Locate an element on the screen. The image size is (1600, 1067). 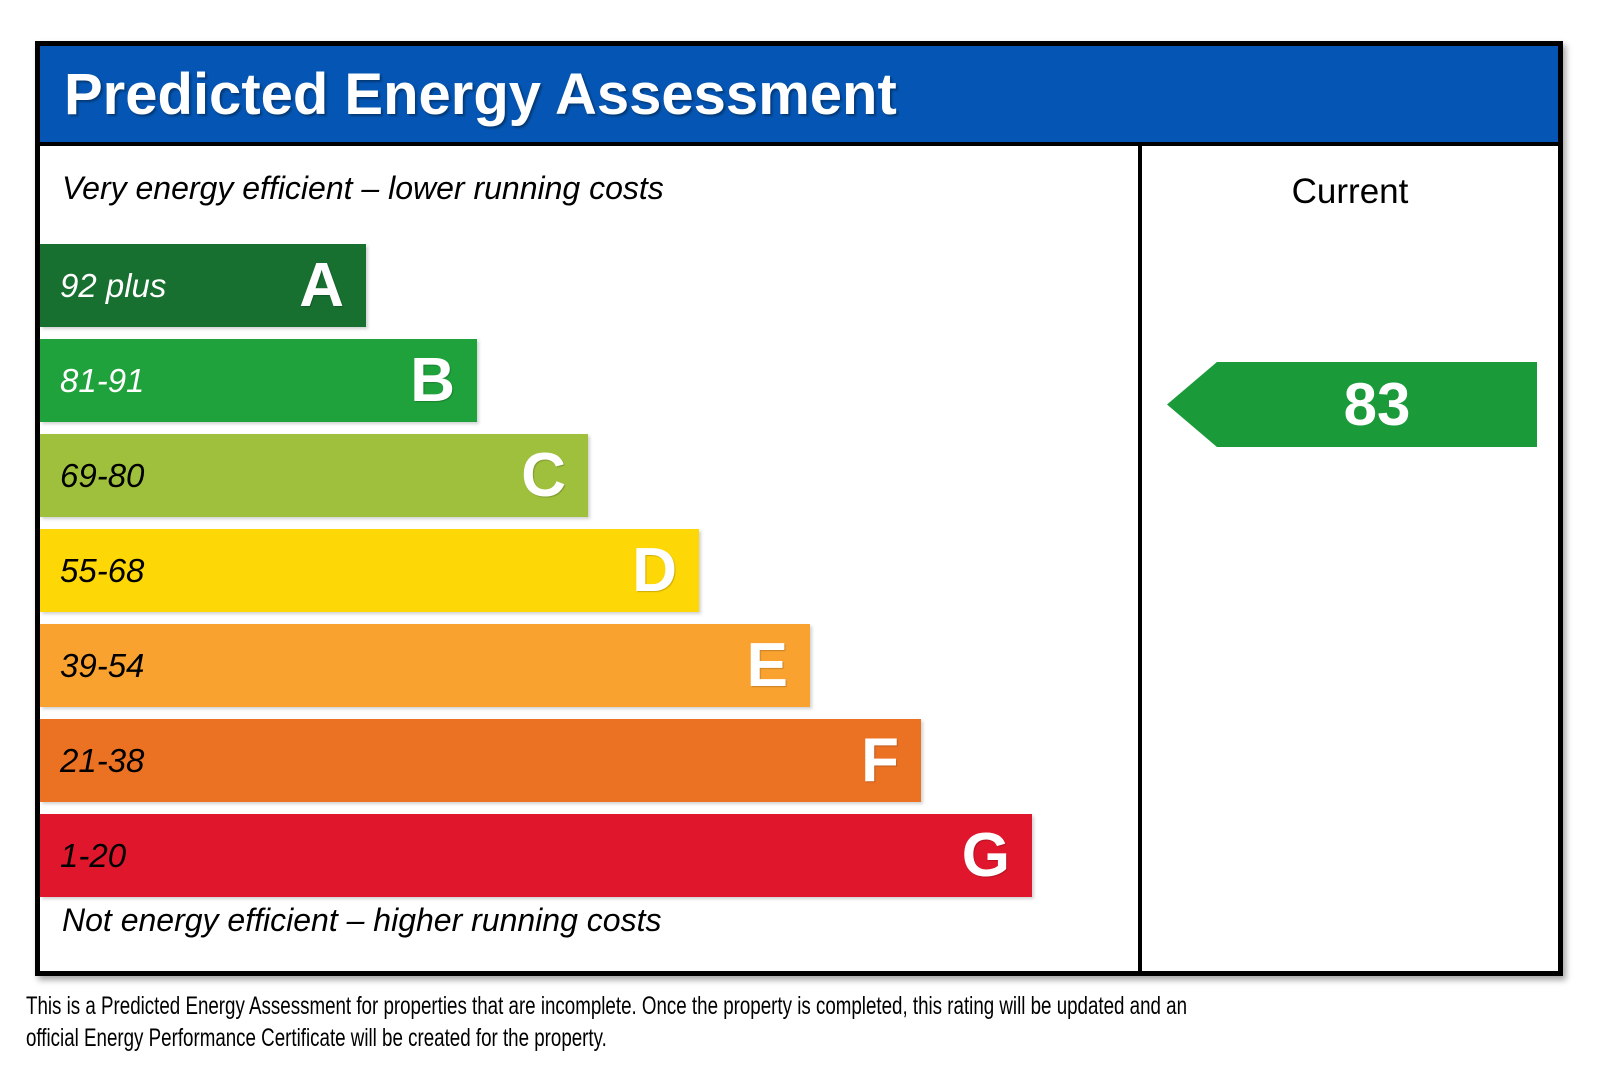
current-column-header: Current is located at coordinates (1350, 191).